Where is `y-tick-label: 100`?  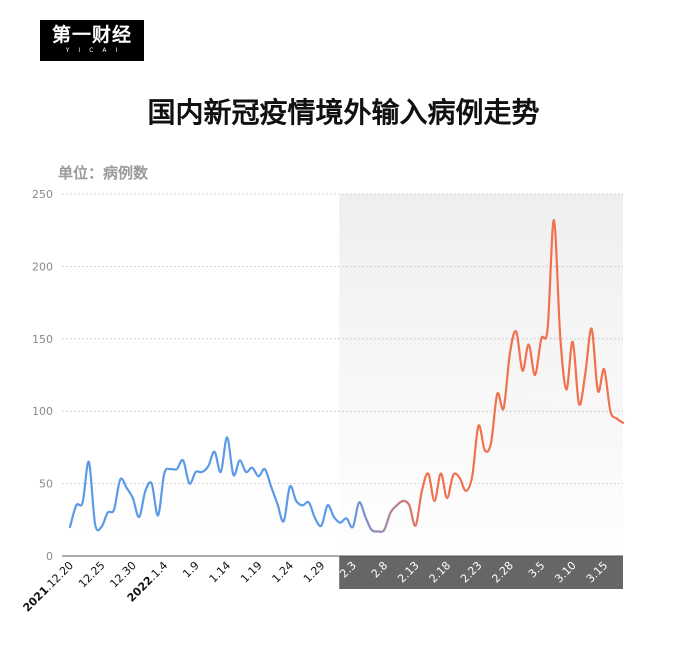 y-tick-label: 100 is located at coordinates (42, 411).